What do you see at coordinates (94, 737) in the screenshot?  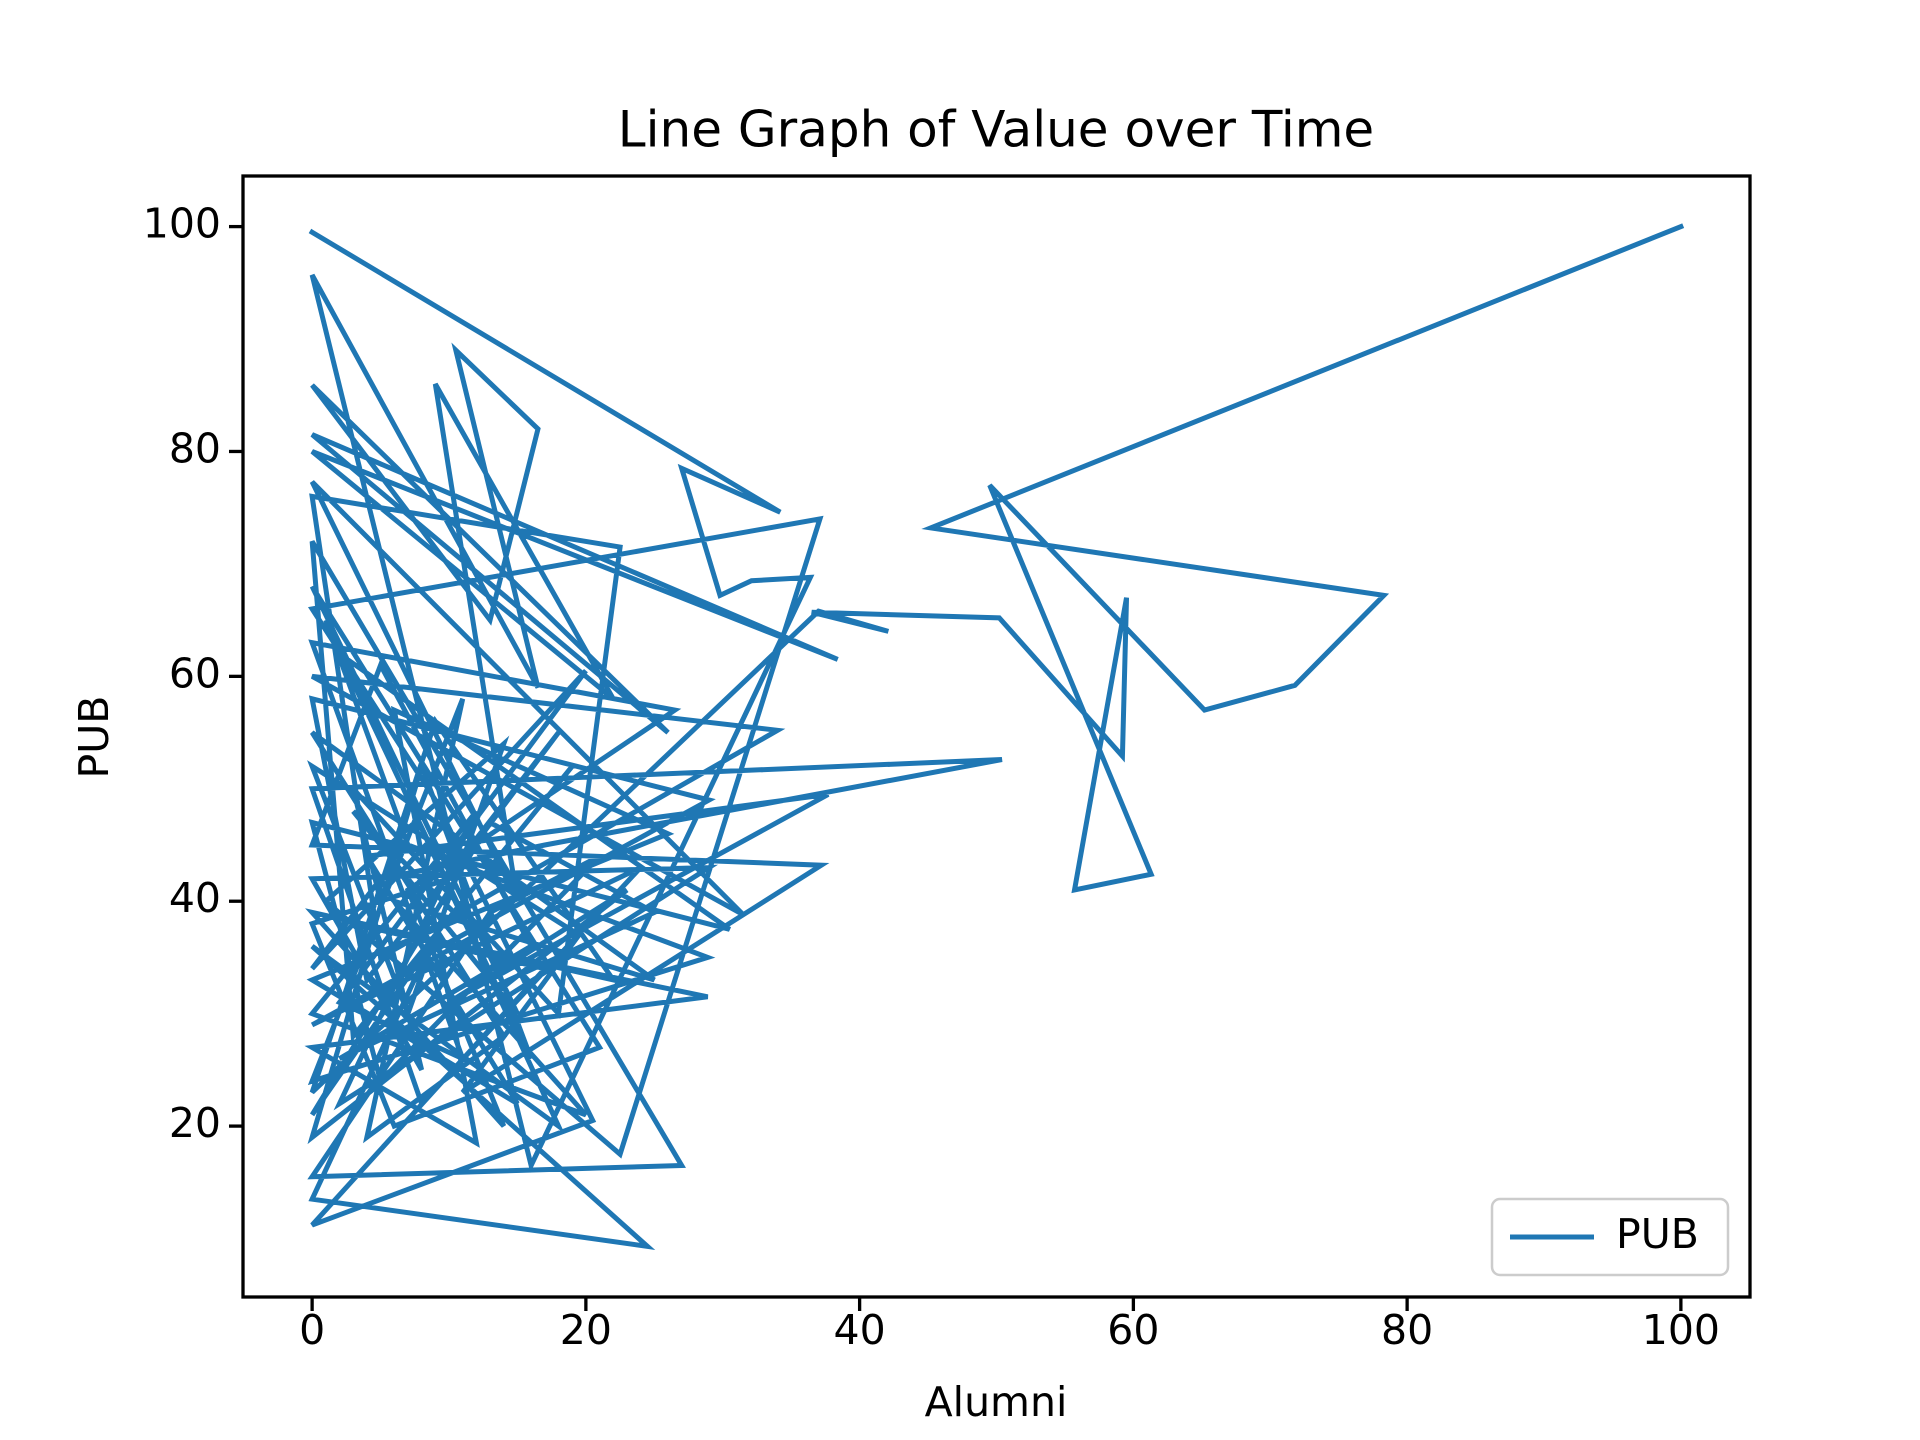 I see `y-axis-label: PUB` at bounding box center [94, 737].